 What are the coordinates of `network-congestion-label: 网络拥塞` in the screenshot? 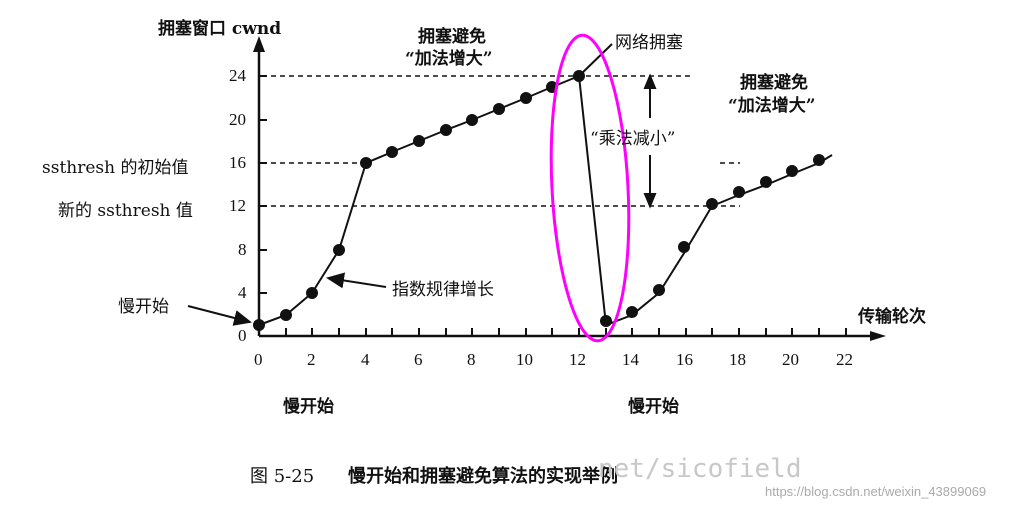 It's located at (649, 43).